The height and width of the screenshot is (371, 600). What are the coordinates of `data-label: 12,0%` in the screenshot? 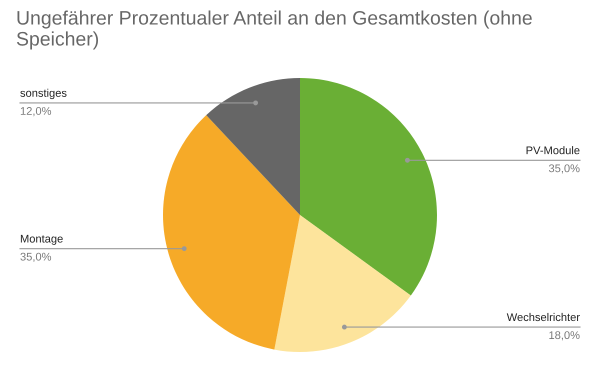 It's located at (36, 111).